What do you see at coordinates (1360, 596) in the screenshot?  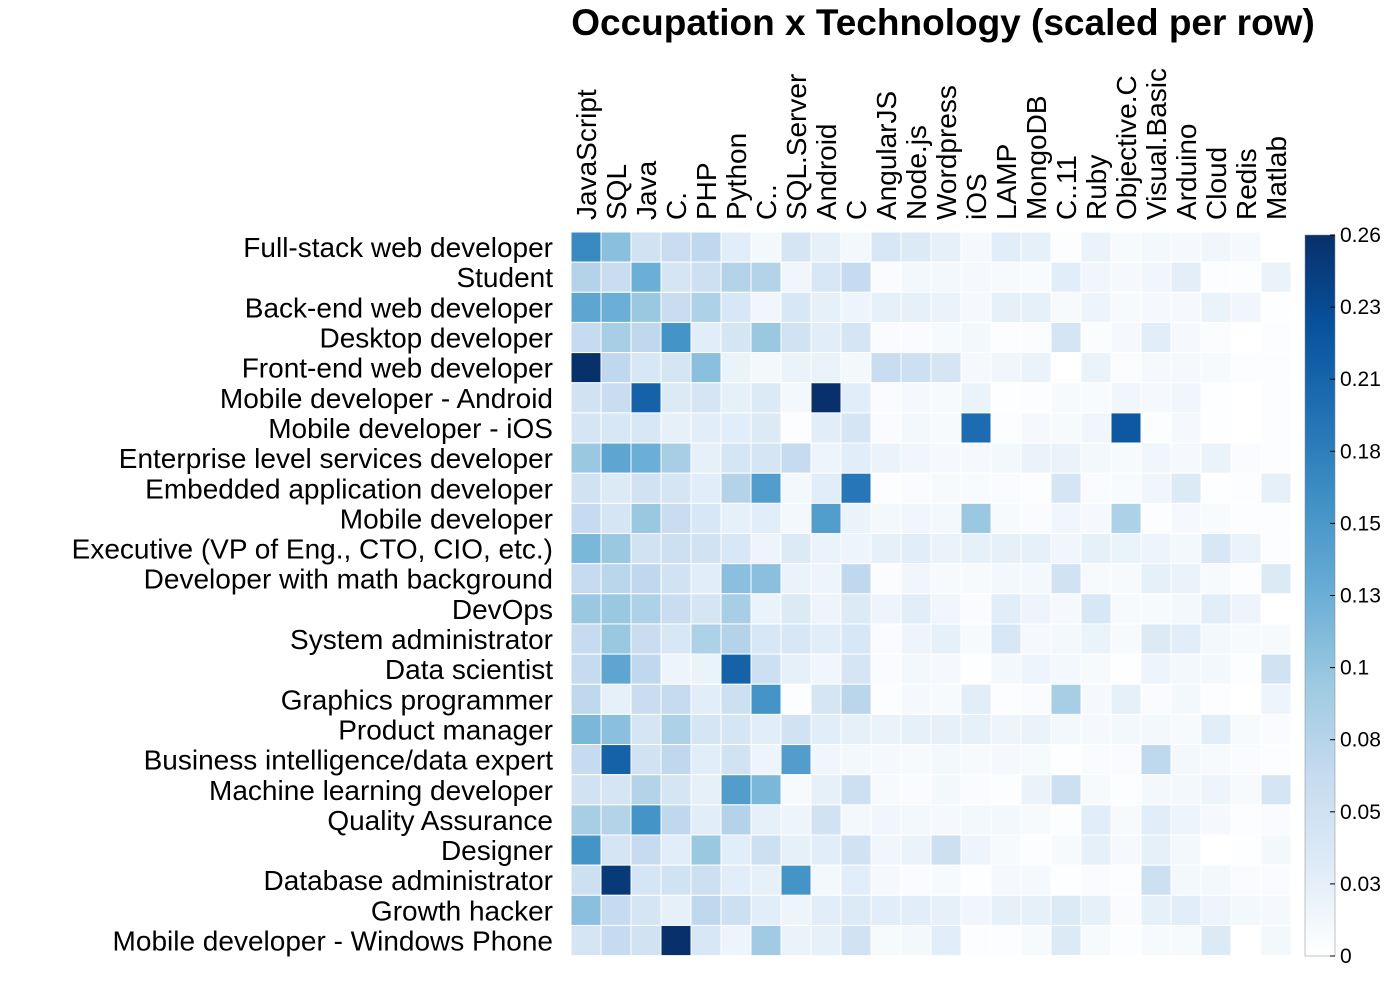 I see `colorbar-tick-label: 0.13` at bounding box center [1360, 596].